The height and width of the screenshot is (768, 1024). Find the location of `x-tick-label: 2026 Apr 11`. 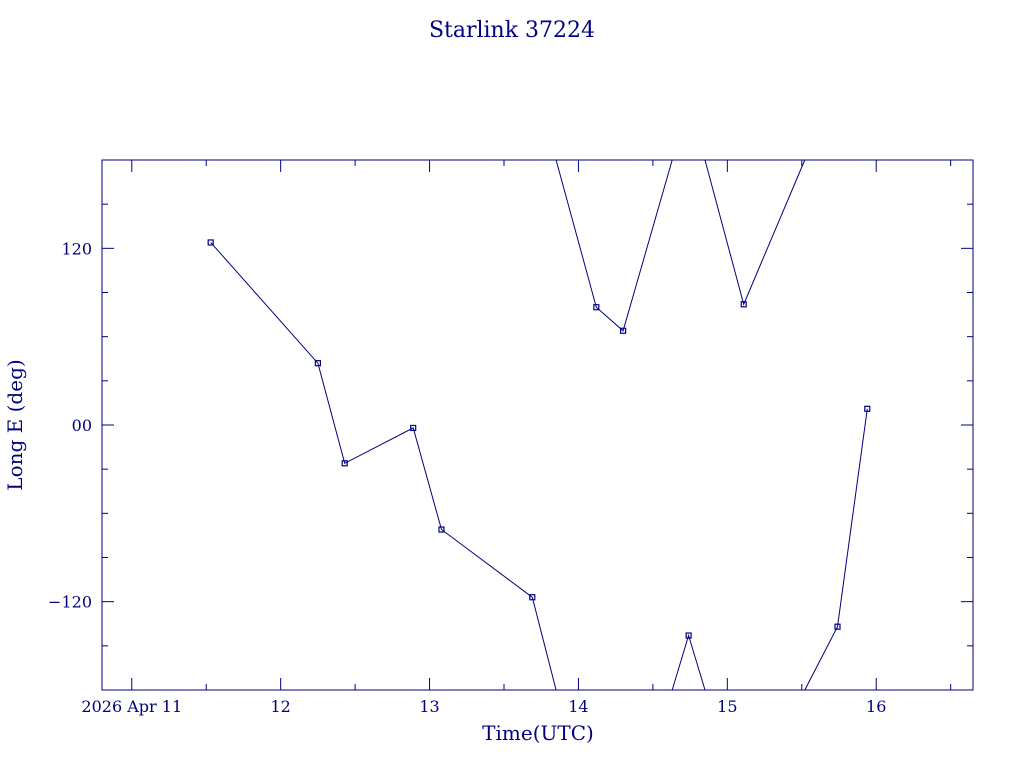

x-tick-label: 2026 Apr 11 is located at coordinates (131, 706).